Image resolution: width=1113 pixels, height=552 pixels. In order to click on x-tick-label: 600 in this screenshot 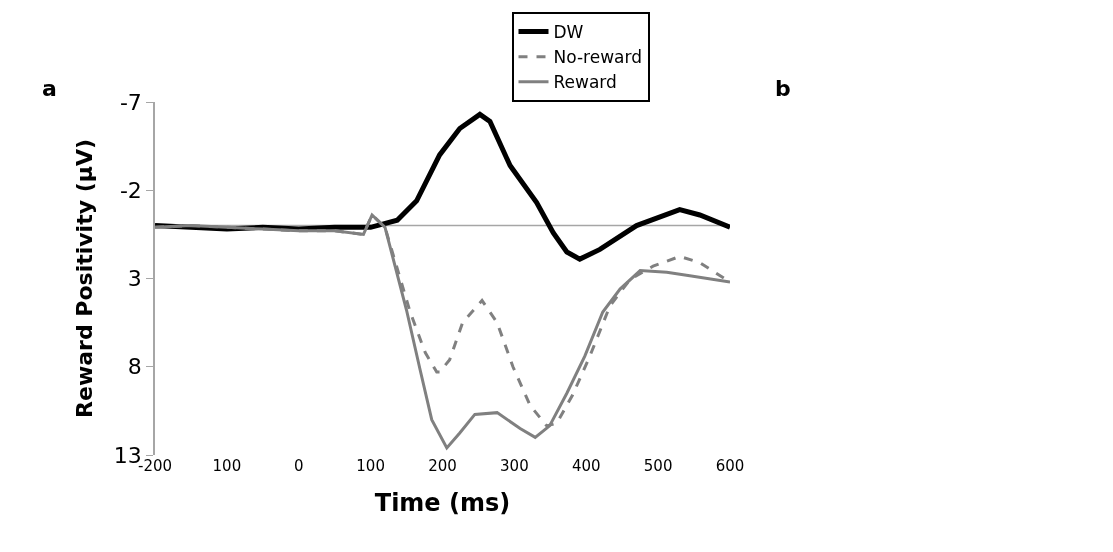, I will do `click(730, 466)`.